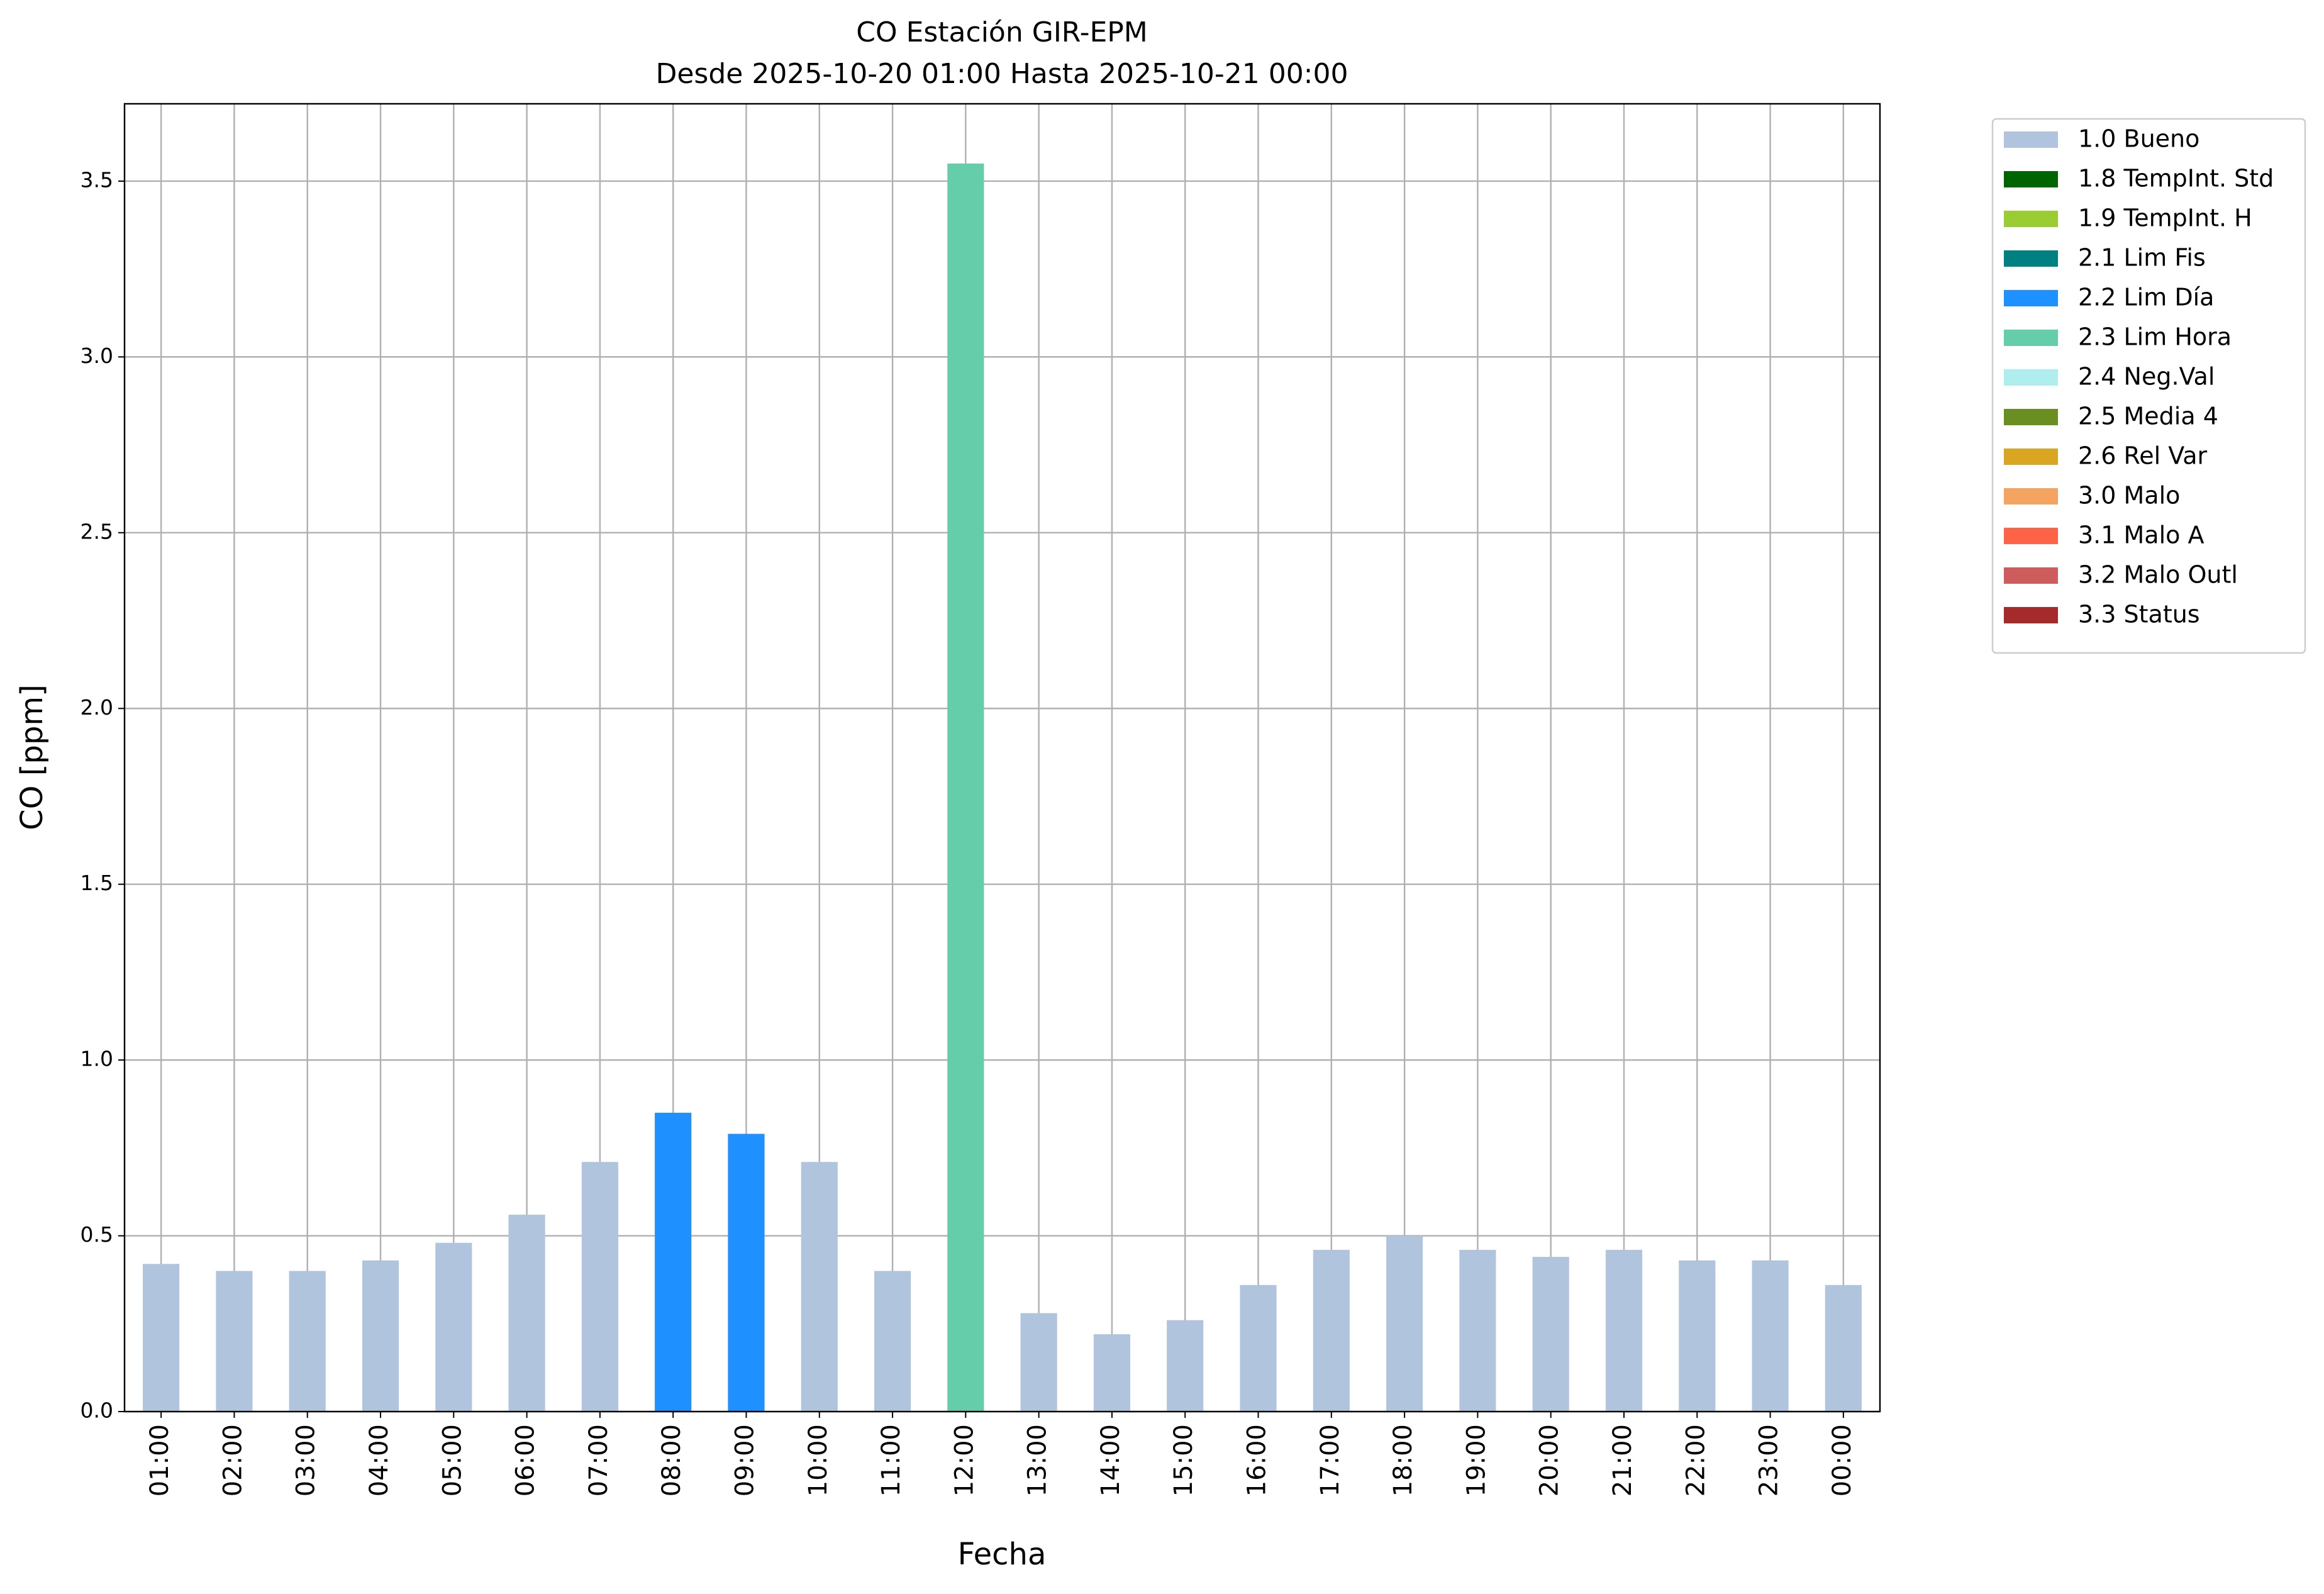 The height and width of the screenshot is (1594, 2324). I want to click on y-tick-label: 2.0, so click(97, 707).